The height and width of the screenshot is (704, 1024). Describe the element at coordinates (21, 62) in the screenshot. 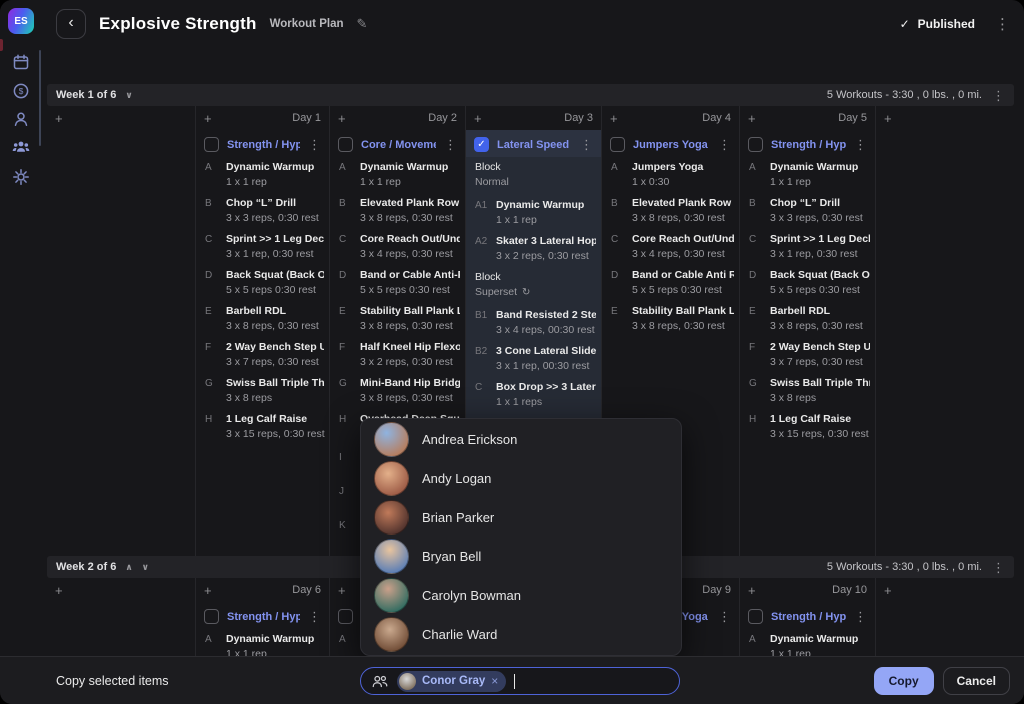

I see `calendar-icon` at that location.